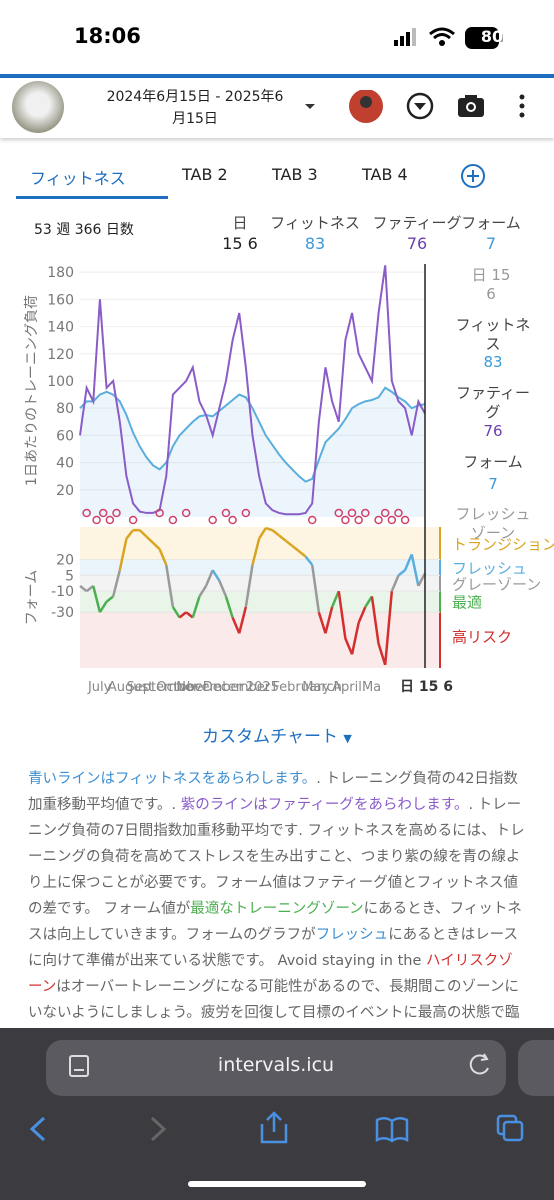 The image size is (554, 1200). What do you see at coordinates (295, 174) in the screenshot?
I see `tab: TAB 3` at bounding box center [295, 174].